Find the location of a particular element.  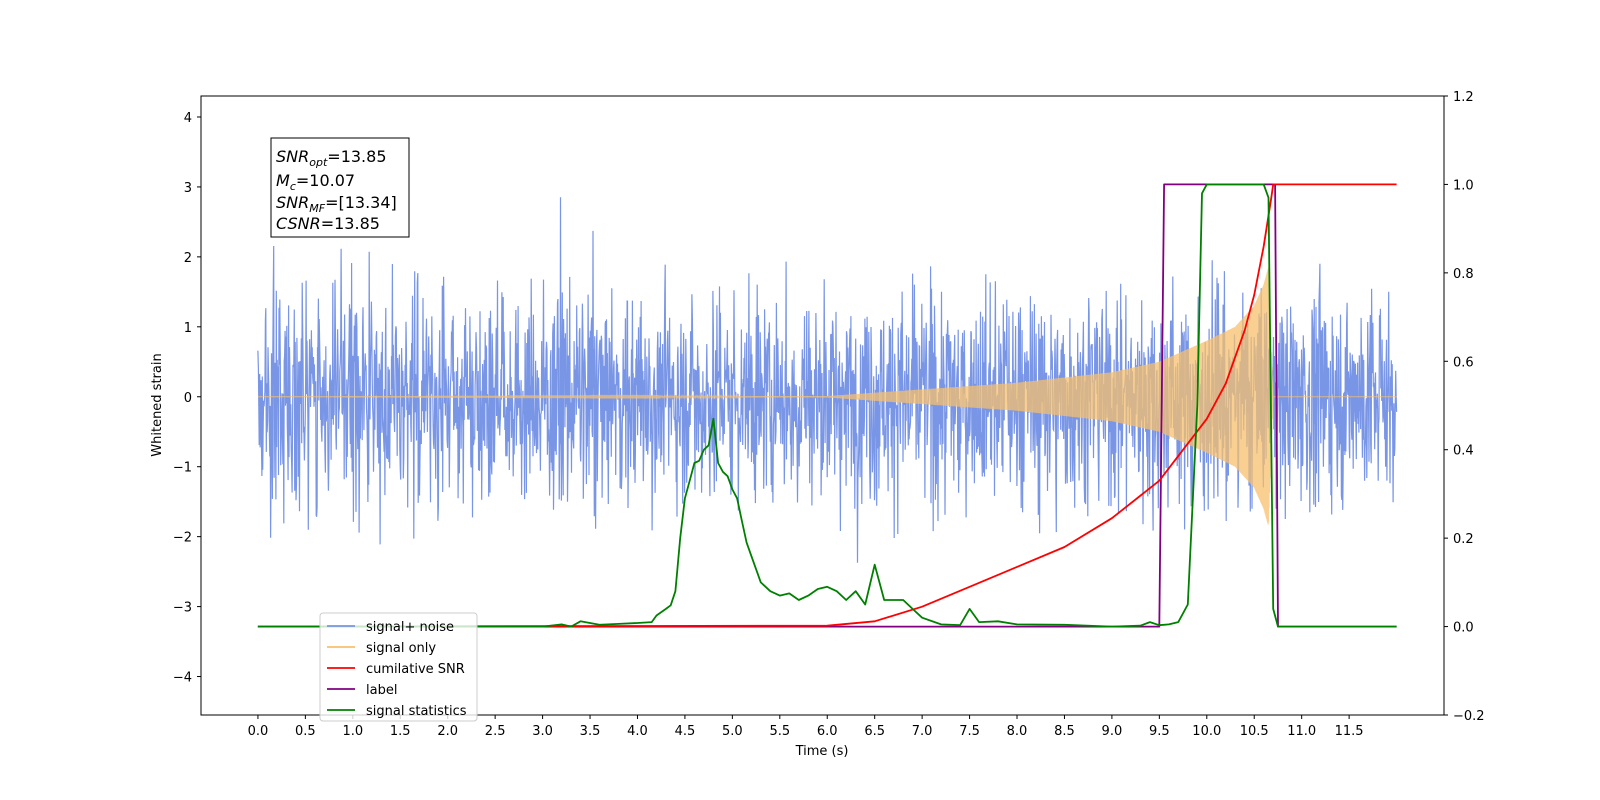

snr-opt-subscript: opt is located at coordinates (318, 162).